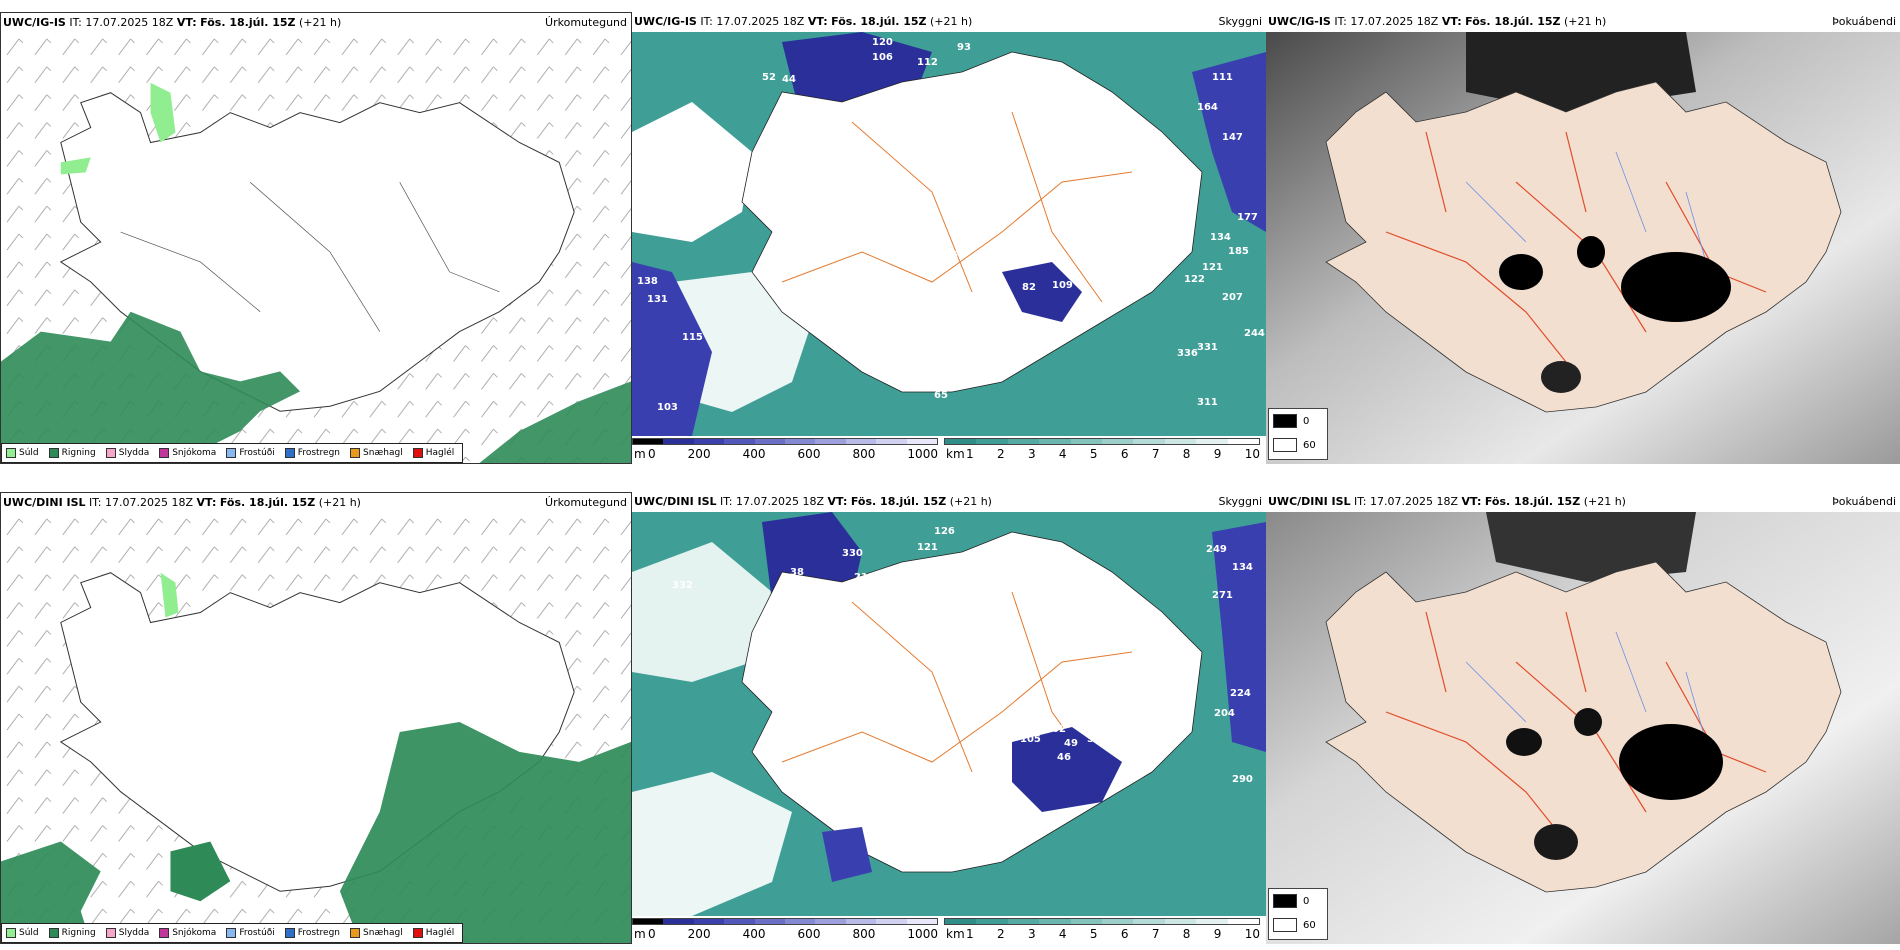 The width and height of the screenshot is (1900, 950). What do you see at coordinates (809, 137) in the screenshot?
I see `vis-label: 35` at bounding box center [809, 137].